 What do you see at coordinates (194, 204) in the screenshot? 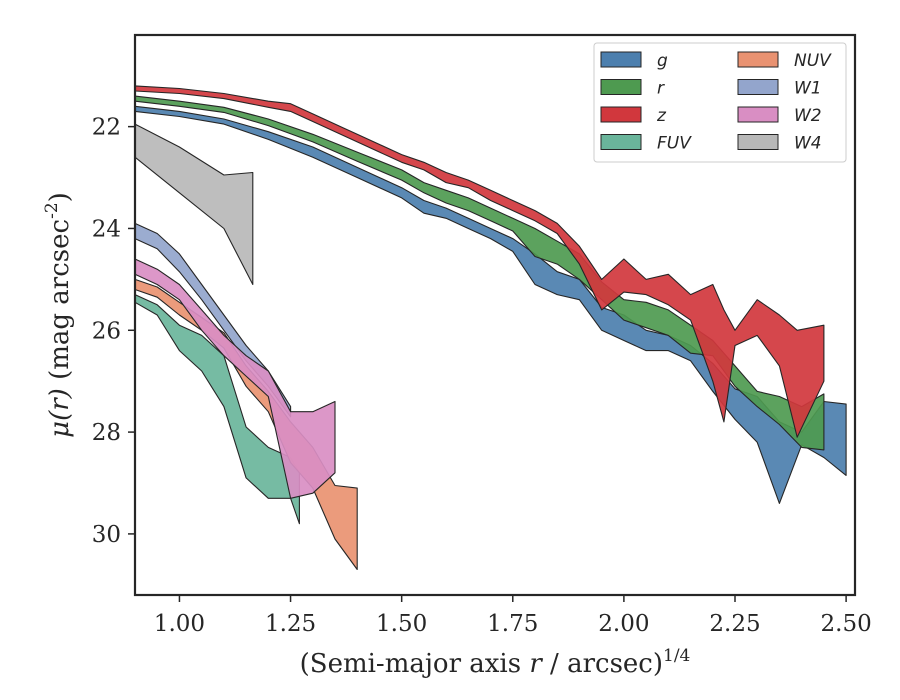
I see `band-w4` at bounding box center [194, 204].